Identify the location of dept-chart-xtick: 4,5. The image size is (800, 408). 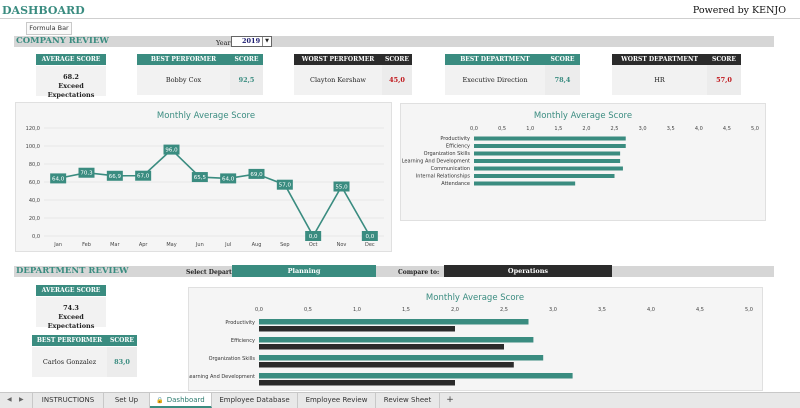
(700, 310).